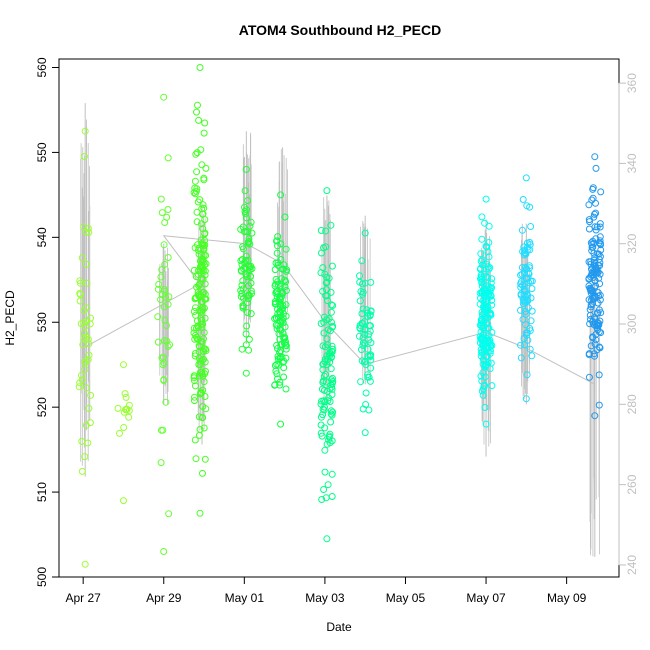  What do you see at coordinates (406, 598) in the screenshot?
I see `x-tick-label: May 05` at bounding box center [406, 598].